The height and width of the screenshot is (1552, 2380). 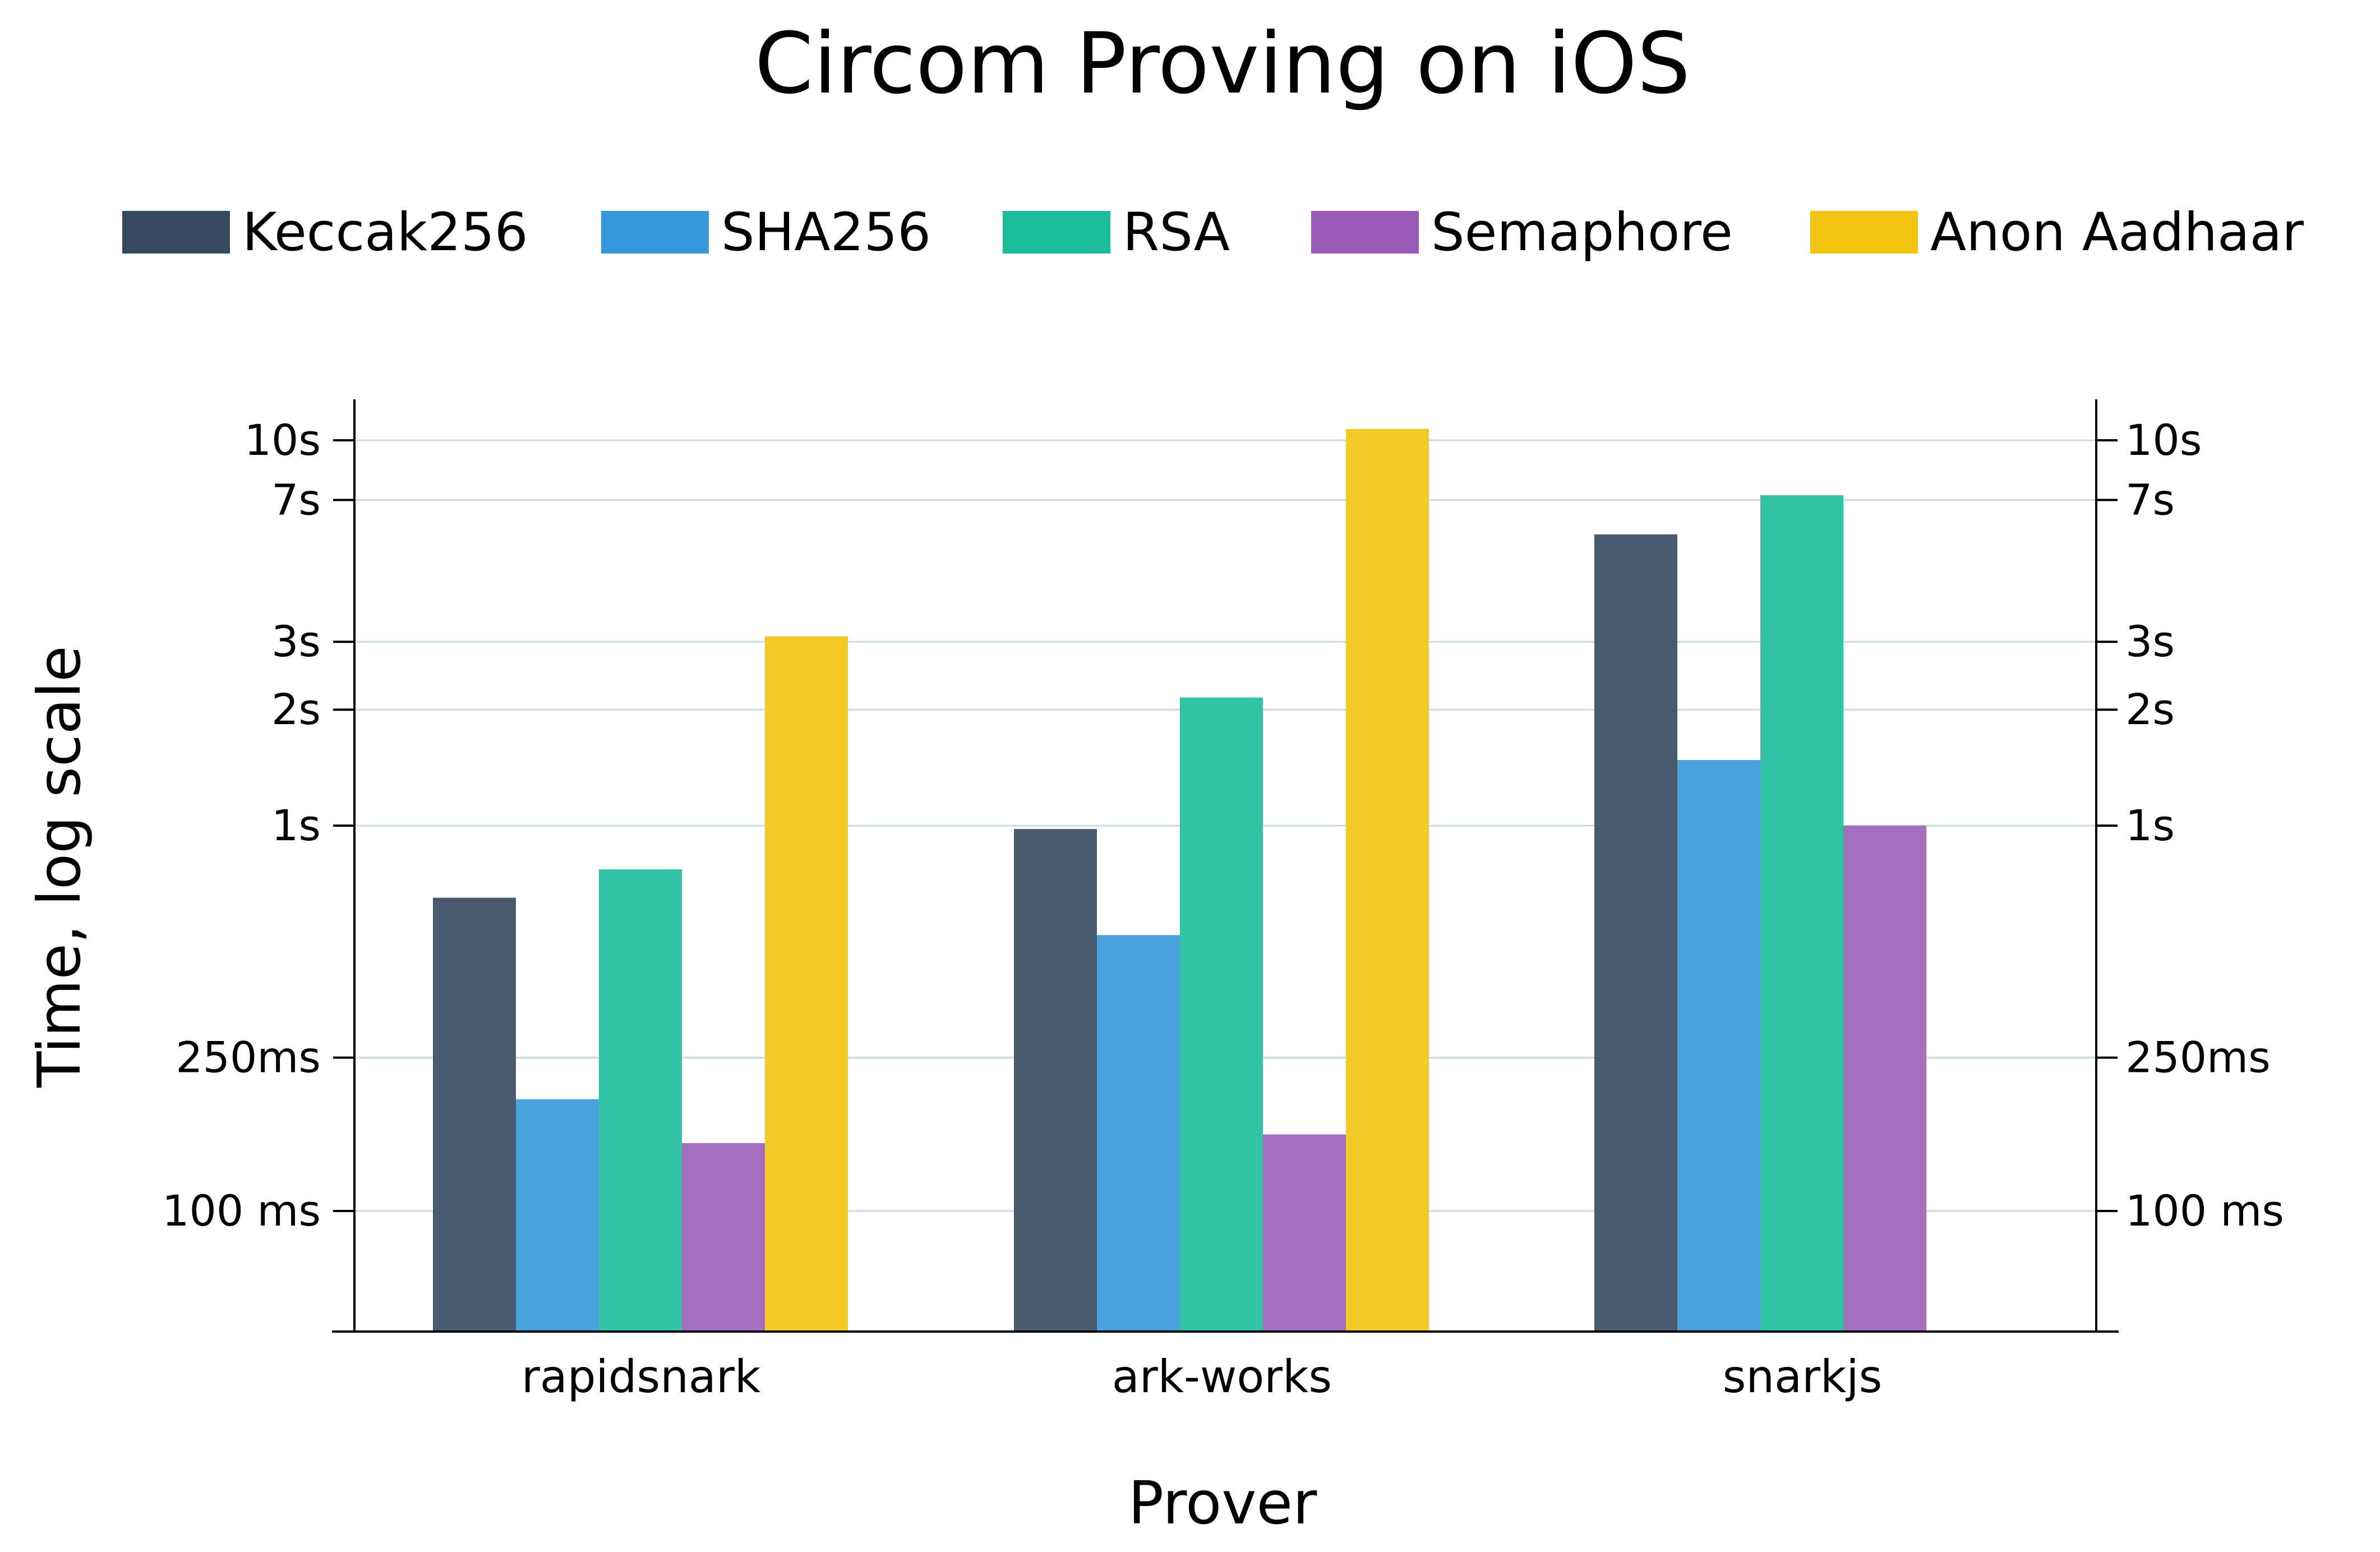 I want to click on y-tick-label-right: 2s, so click(x=2150, y=709).